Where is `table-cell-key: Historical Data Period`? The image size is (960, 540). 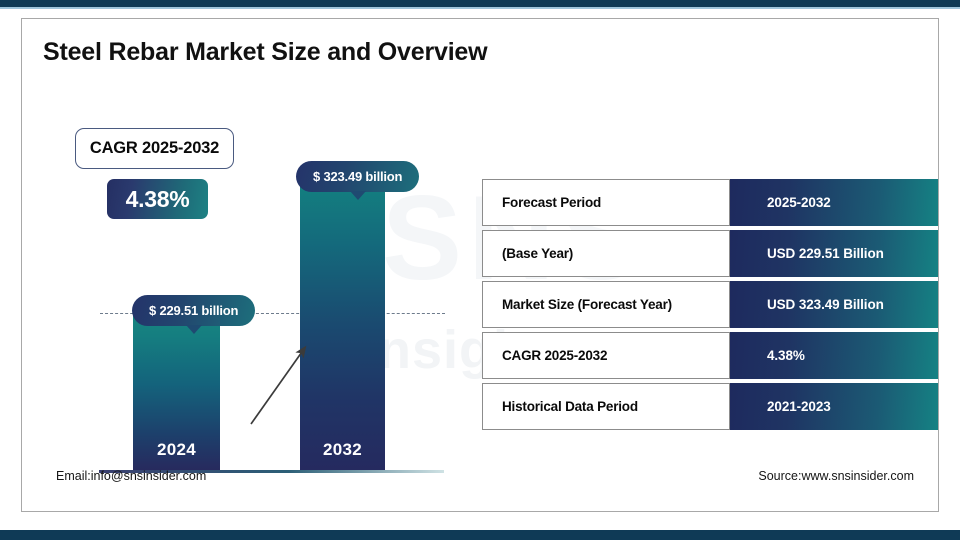
table-cell-key: Historical Data Period is located at coordinates (606, 406).